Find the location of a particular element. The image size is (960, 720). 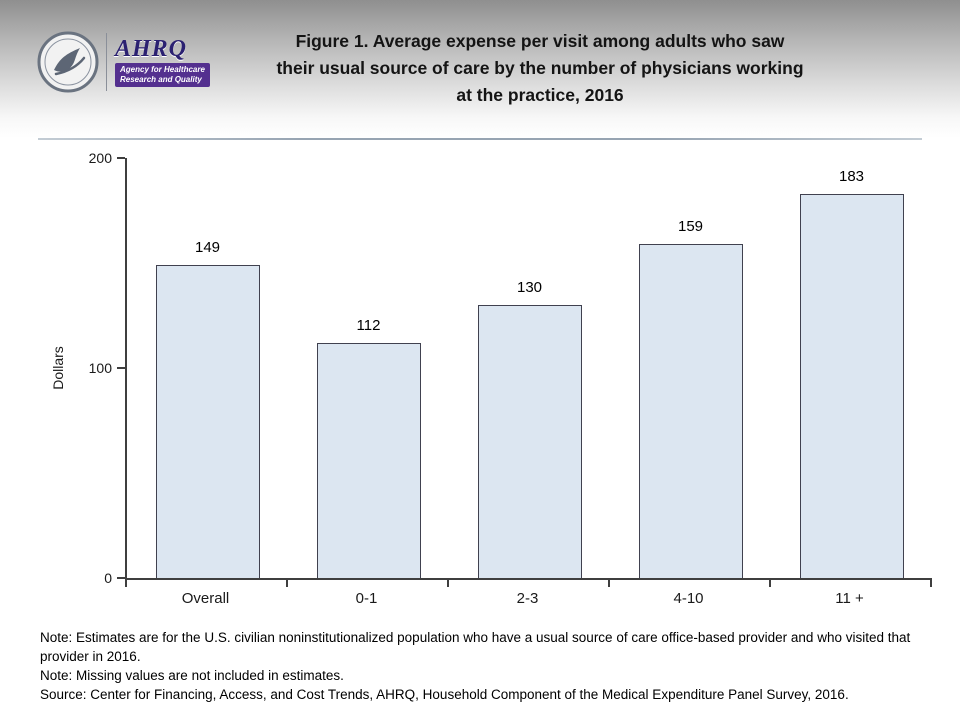

bar-value-label: 130 is located at coordinates (529, 287).